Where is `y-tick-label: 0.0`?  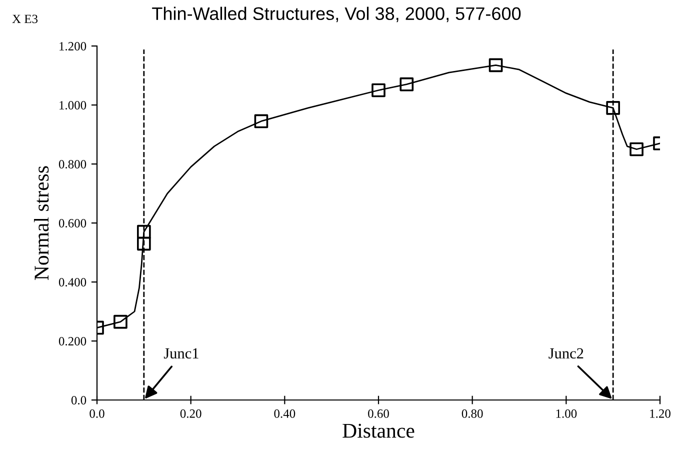 y-tick-label: 0.0 is located at coordinates (78, 400).